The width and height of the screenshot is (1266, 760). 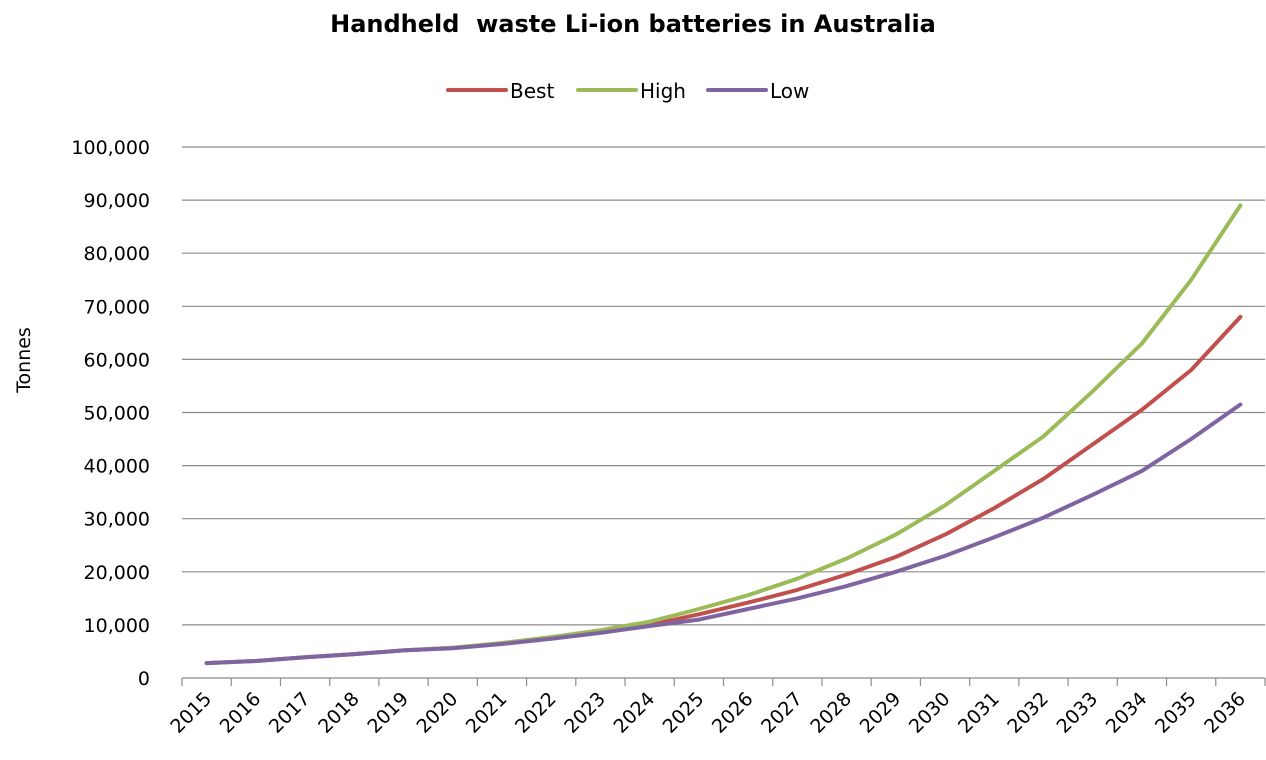 What do you see at coordinates (144, 679) in the screenshot?
I see `y-tick-label: 0` at bounding box center [144, 679].